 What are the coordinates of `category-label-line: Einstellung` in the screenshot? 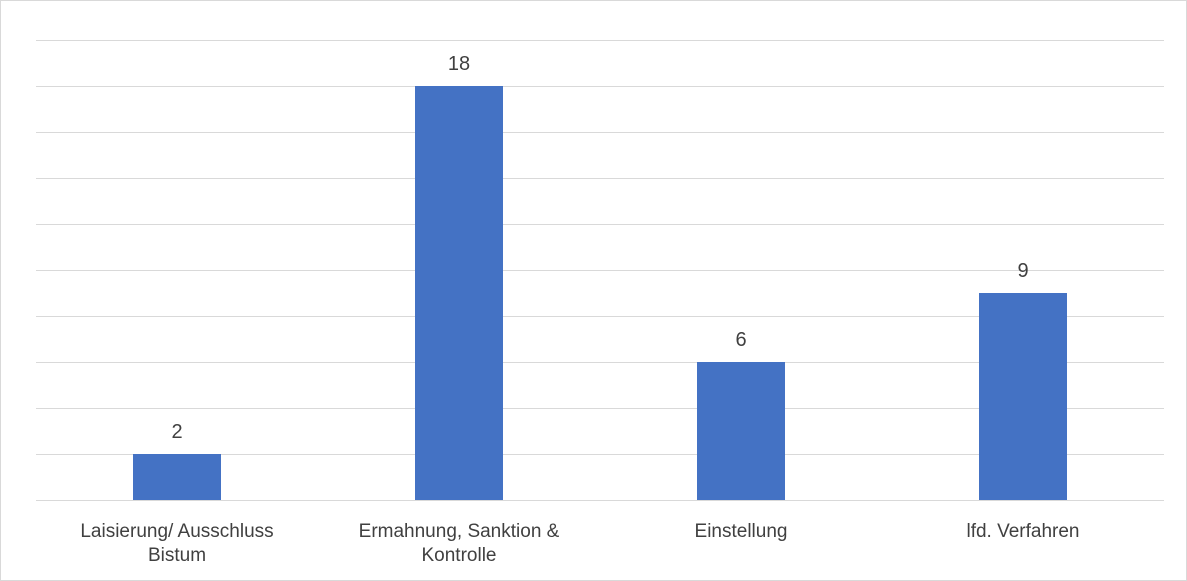 It's located at (741, 531).